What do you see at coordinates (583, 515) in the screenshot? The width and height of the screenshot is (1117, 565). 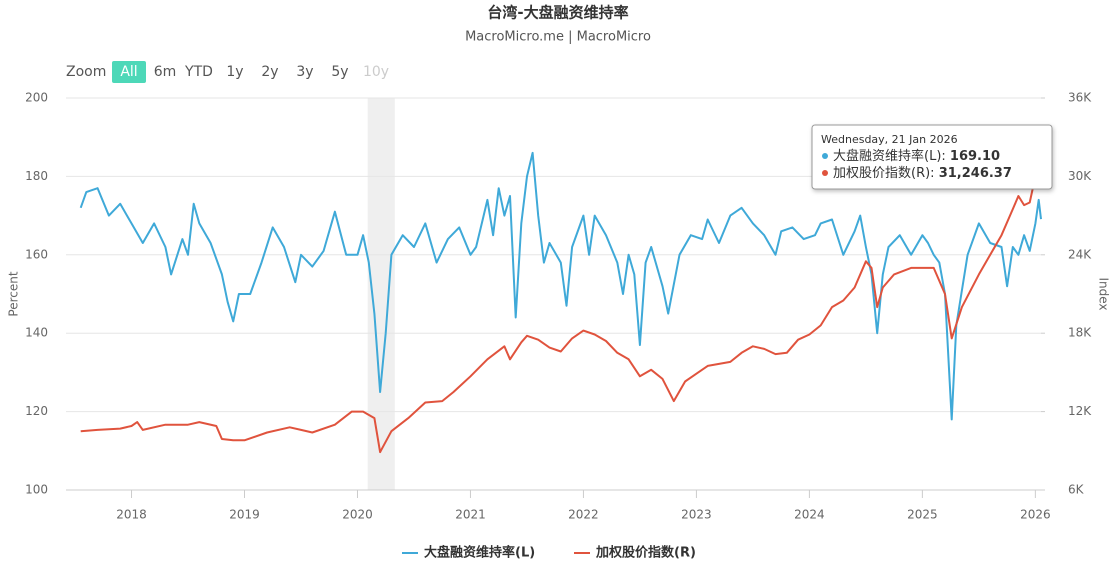 I see `x-tick-label: 2022` at bounding box center [583, 515].